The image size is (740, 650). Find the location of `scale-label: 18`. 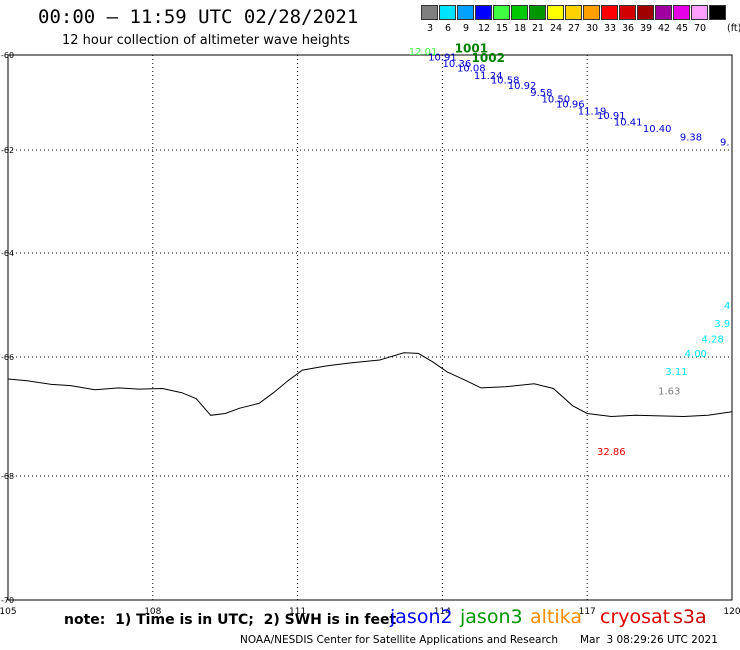

scale-label: 18 is located at coordinates (520, 28).